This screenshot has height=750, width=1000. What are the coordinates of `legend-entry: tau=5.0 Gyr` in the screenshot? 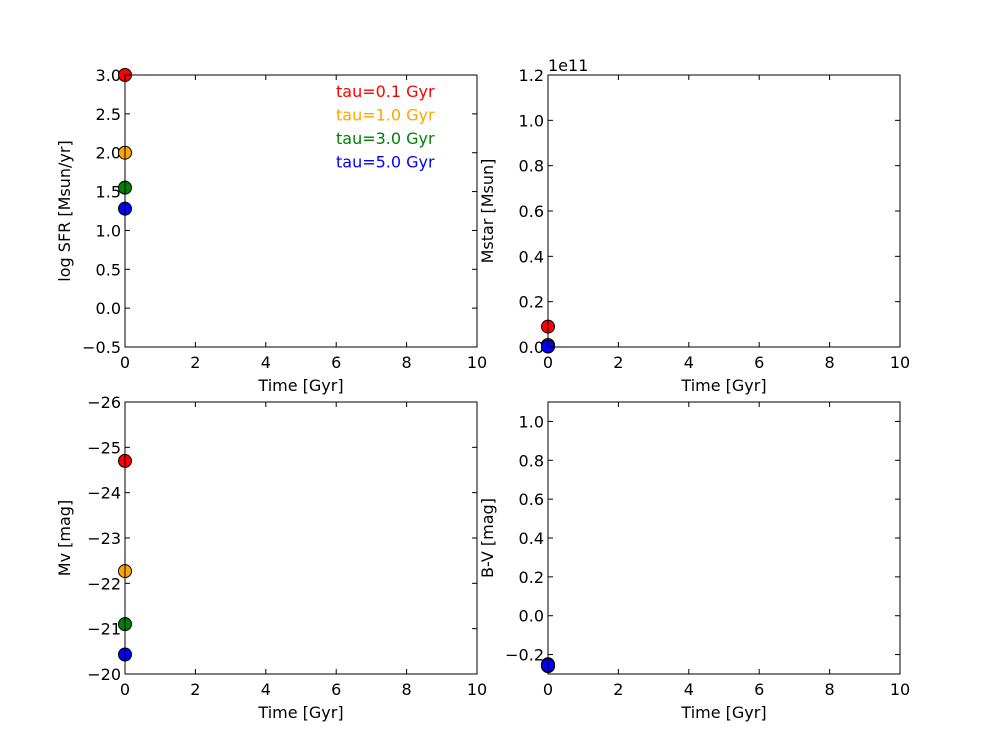 It's located at (385, 162).